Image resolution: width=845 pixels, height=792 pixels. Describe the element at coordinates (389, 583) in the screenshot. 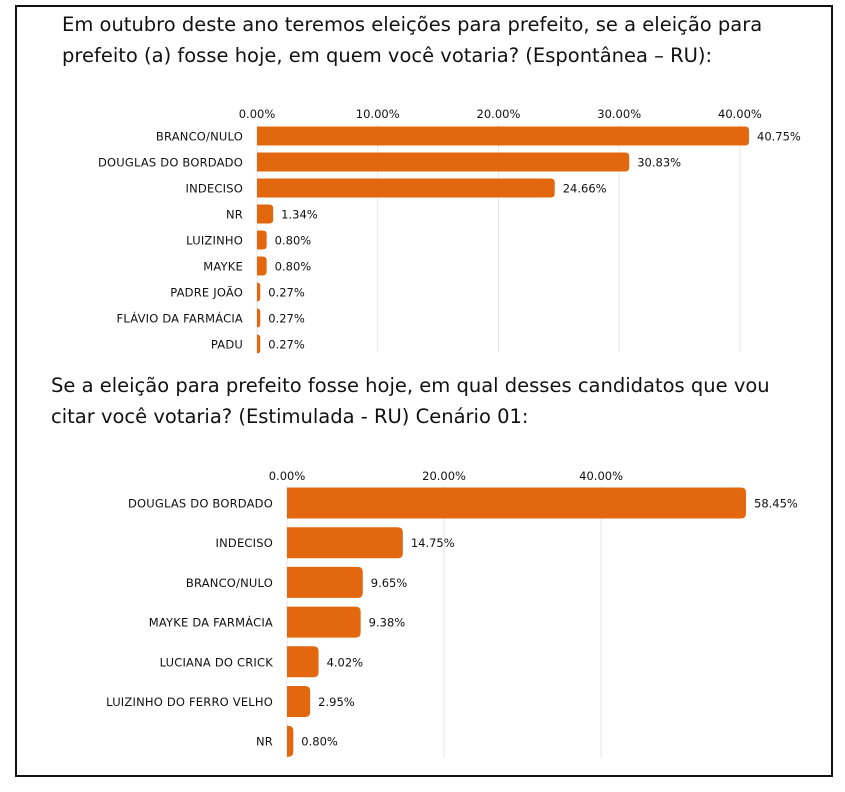

I see `value-label: 9.65%` at that location.